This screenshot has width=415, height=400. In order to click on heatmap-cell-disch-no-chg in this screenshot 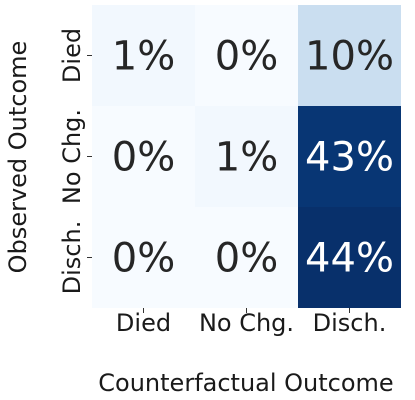, I will do `click(246, 257)`.